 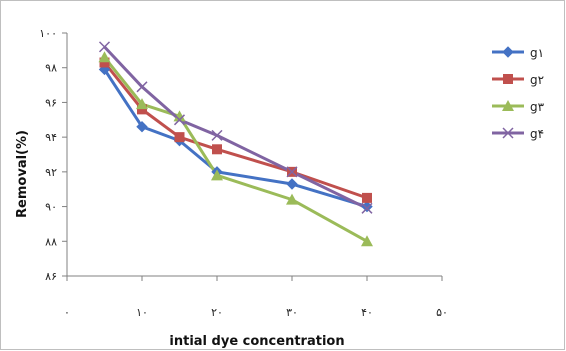 What do you see at coordinates (51, 68) in the screenshot?
I see `y-tick-label: ۹۸` at bounding box center [51, 68].